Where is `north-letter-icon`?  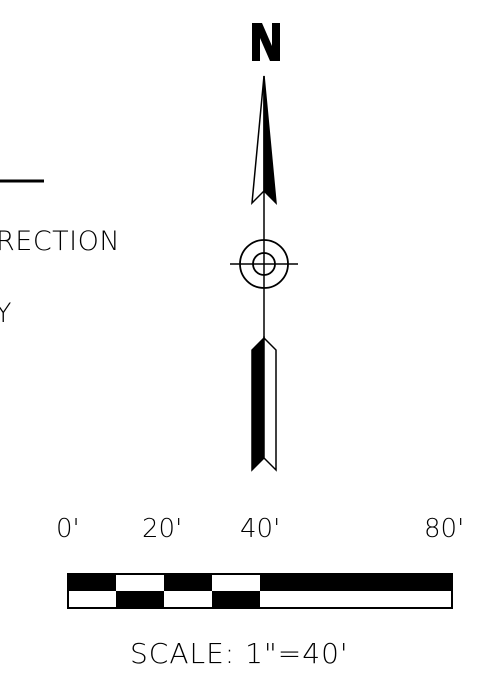
north-letter-icon is located at coordinates (266, 42).